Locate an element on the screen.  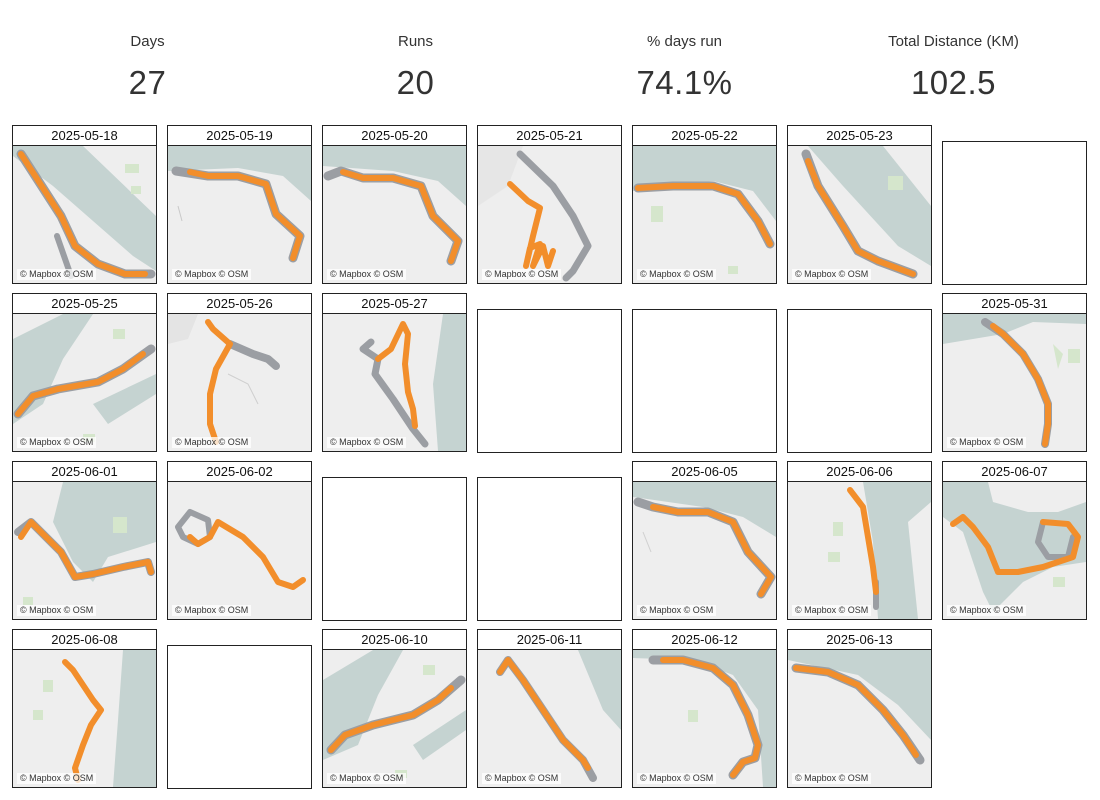
run-tile: 2025-06-10 © Mapbox © OSM is located at coordinates (394, 708).